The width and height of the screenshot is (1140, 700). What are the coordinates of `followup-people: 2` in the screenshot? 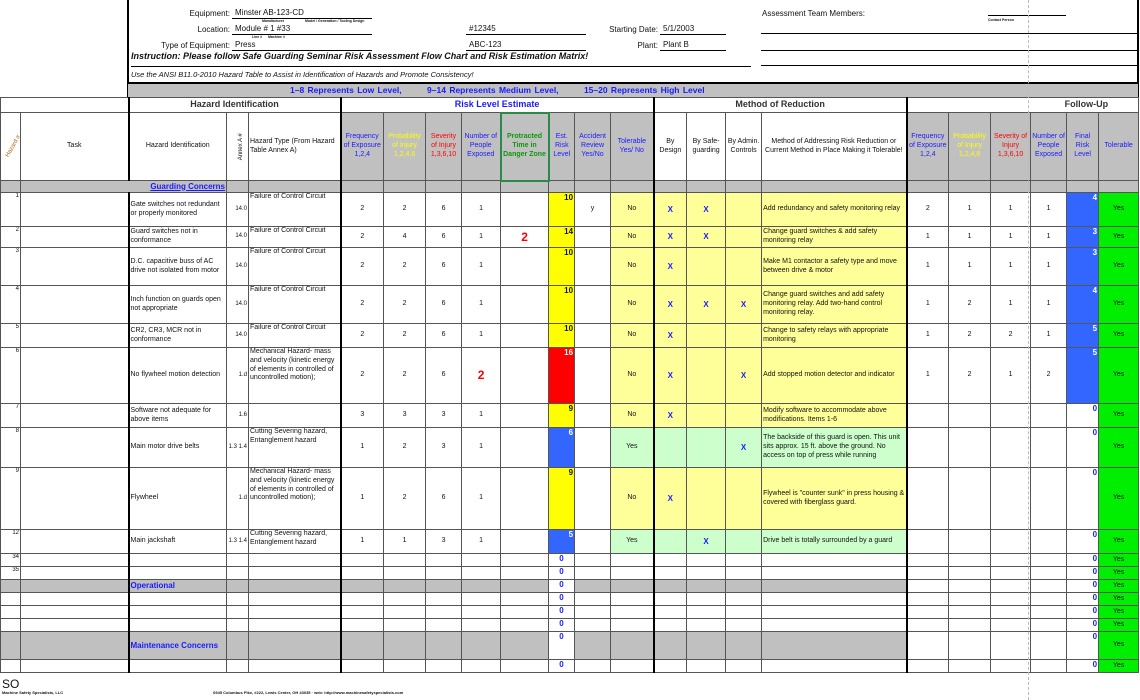 It's located at (1049, 375).